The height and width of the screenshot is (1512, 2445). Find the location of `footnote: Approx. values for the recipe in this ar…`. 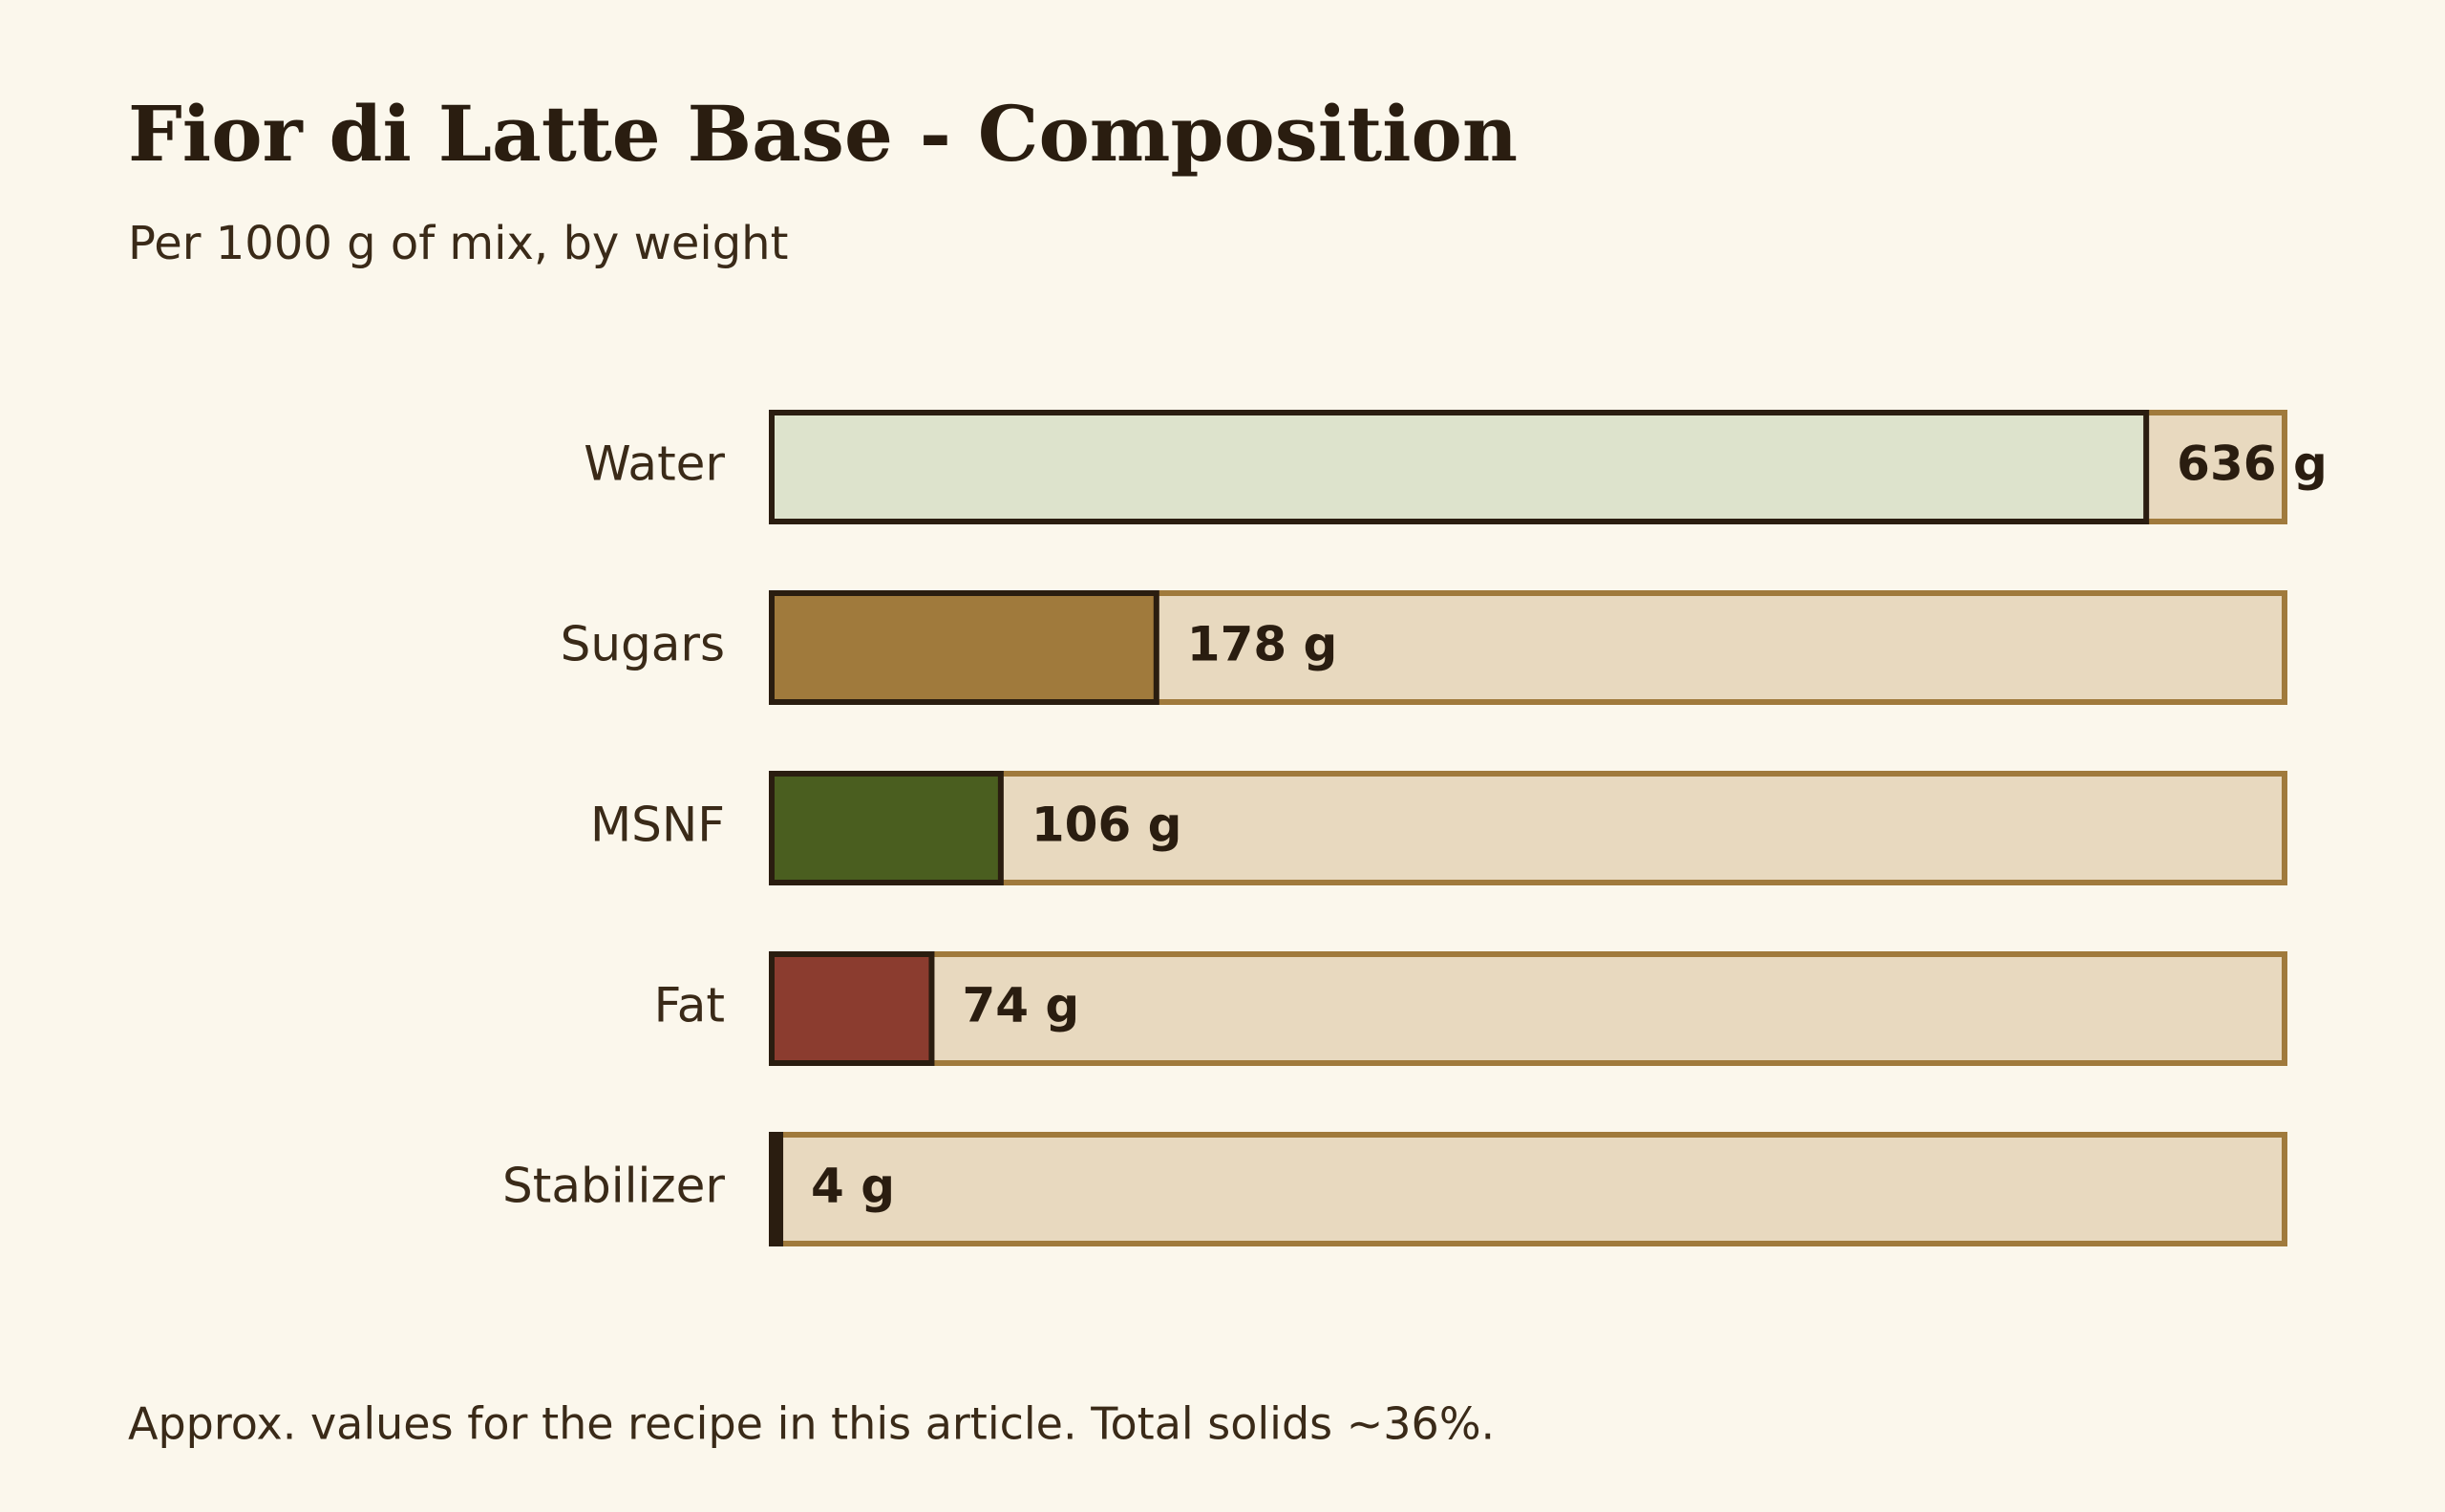

footnote: Approx. values for the recipe in this ar… is located at coordinates (812, 1424).